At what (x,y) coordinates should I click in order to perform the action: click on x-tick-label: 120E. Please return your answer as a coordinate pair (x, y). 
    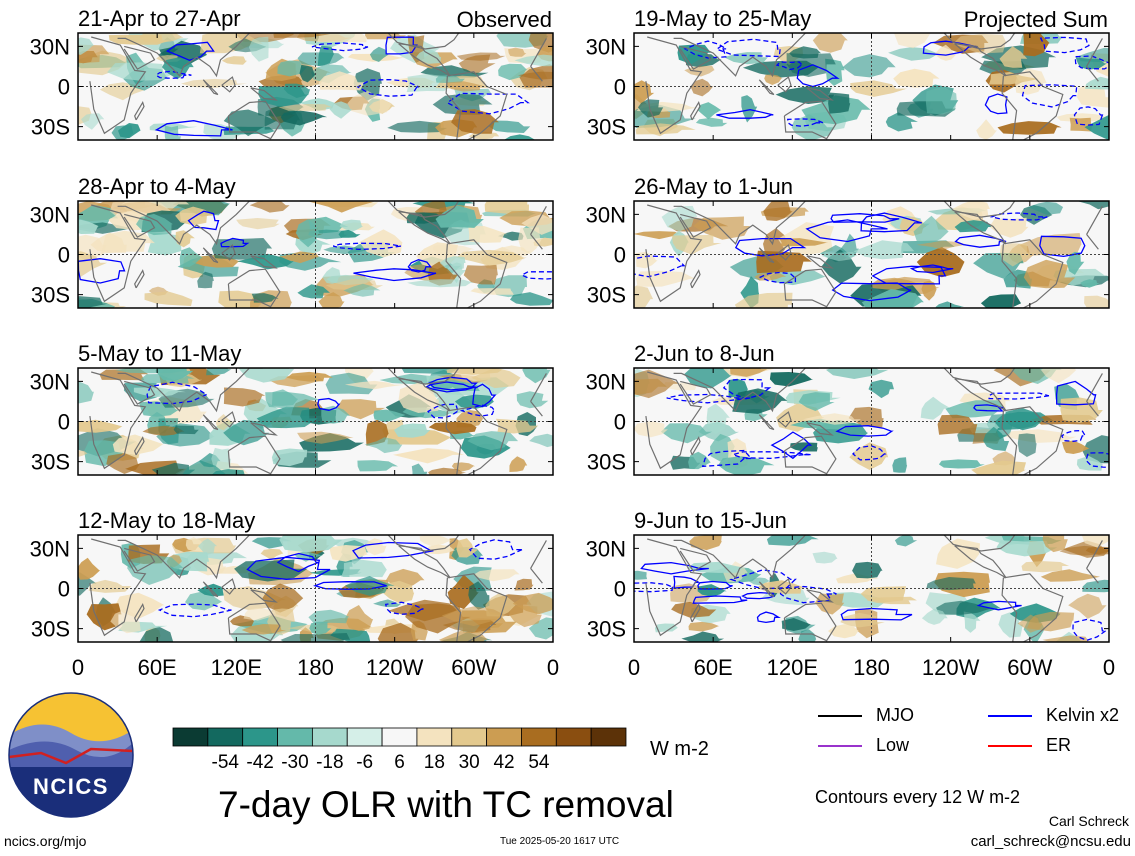
    Looking at the image, I should click on (236, 667).